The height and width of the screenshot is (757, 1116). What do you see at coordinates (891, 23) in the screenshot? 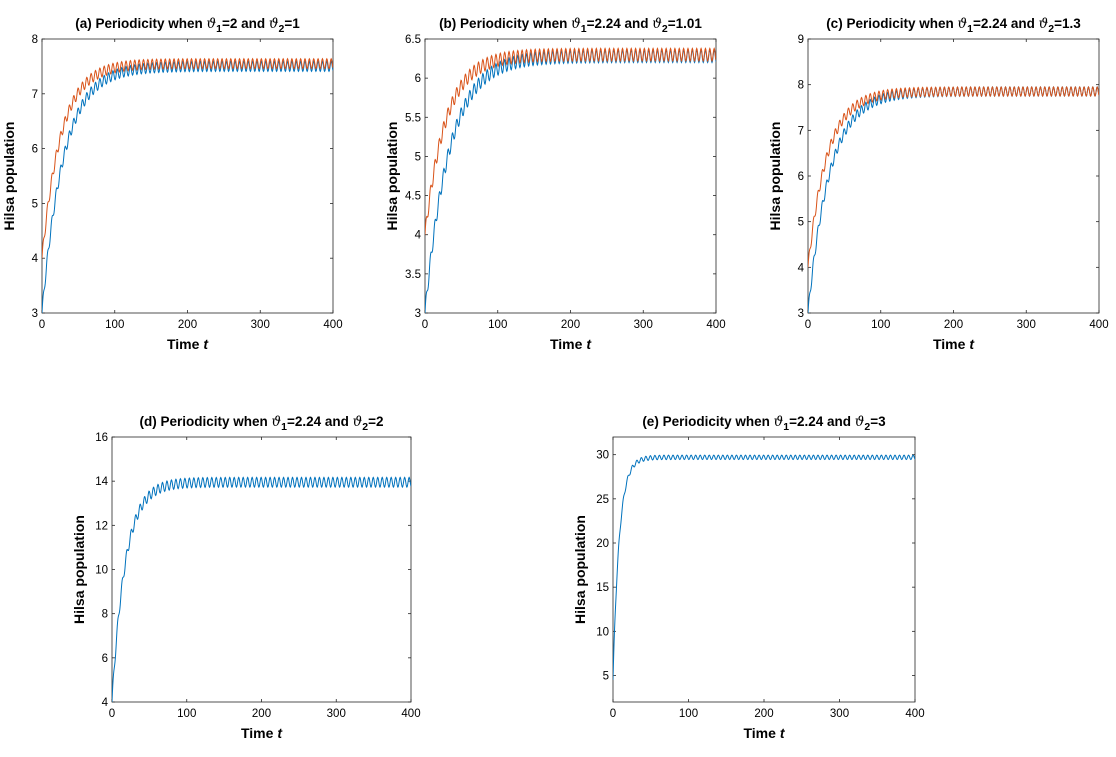
I see `title-part: (c) Periodicity when` at bounding box center [891, 23].